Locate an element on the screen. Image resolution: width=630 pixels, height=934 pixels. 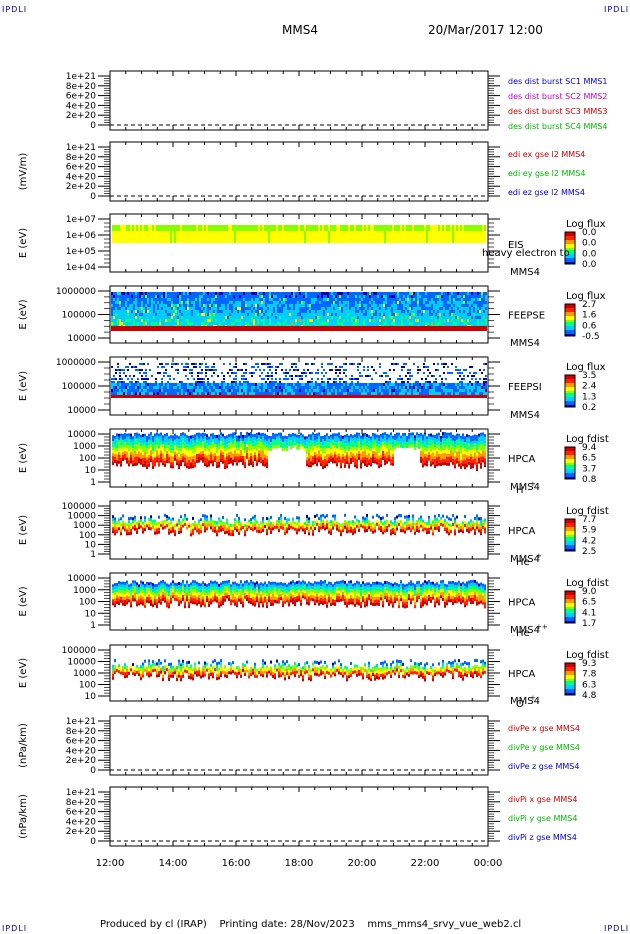
colorbar-cell is located at coordinates (570, 313).